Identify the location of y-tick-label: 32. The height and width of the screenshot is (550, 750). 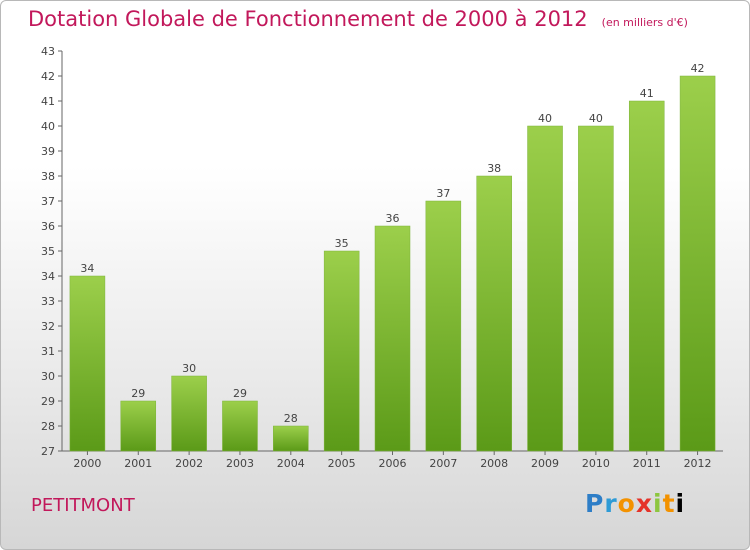
(48, 326).